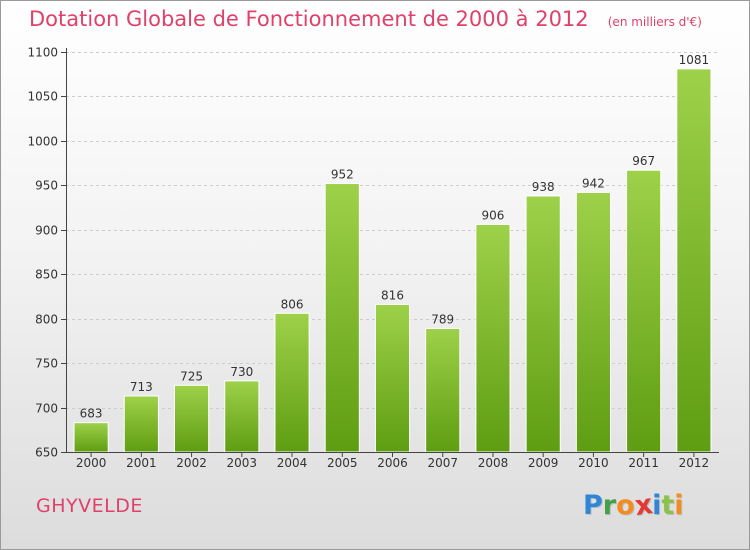 Image resolution: width=750 pixels, height=550 pixels. Describe the element at coordinates (141, 463) in the screenshot. I see `x-tick-label: 2001` at that location.